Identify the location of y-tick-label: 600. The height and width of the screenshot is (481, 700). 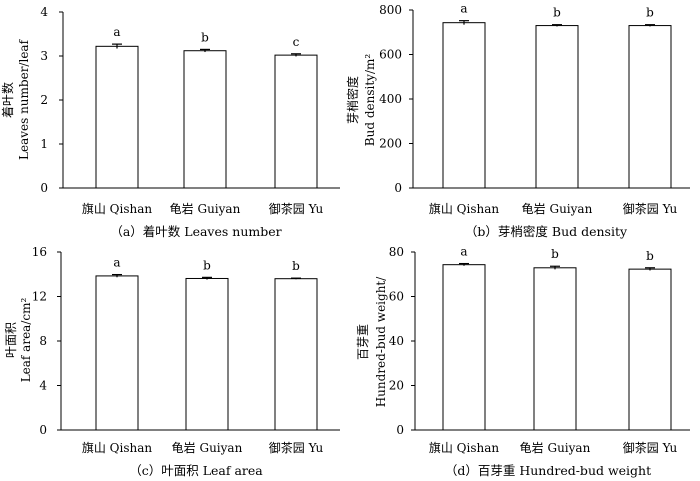
(390, 55).